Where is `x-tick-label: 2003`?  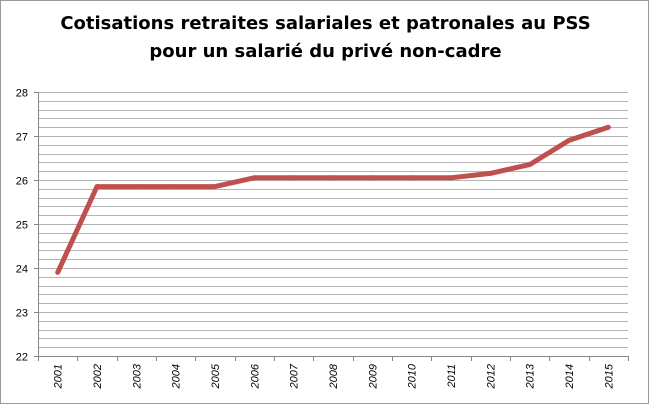 x-tick-label: 2003 is located at coordinates (137, 376).